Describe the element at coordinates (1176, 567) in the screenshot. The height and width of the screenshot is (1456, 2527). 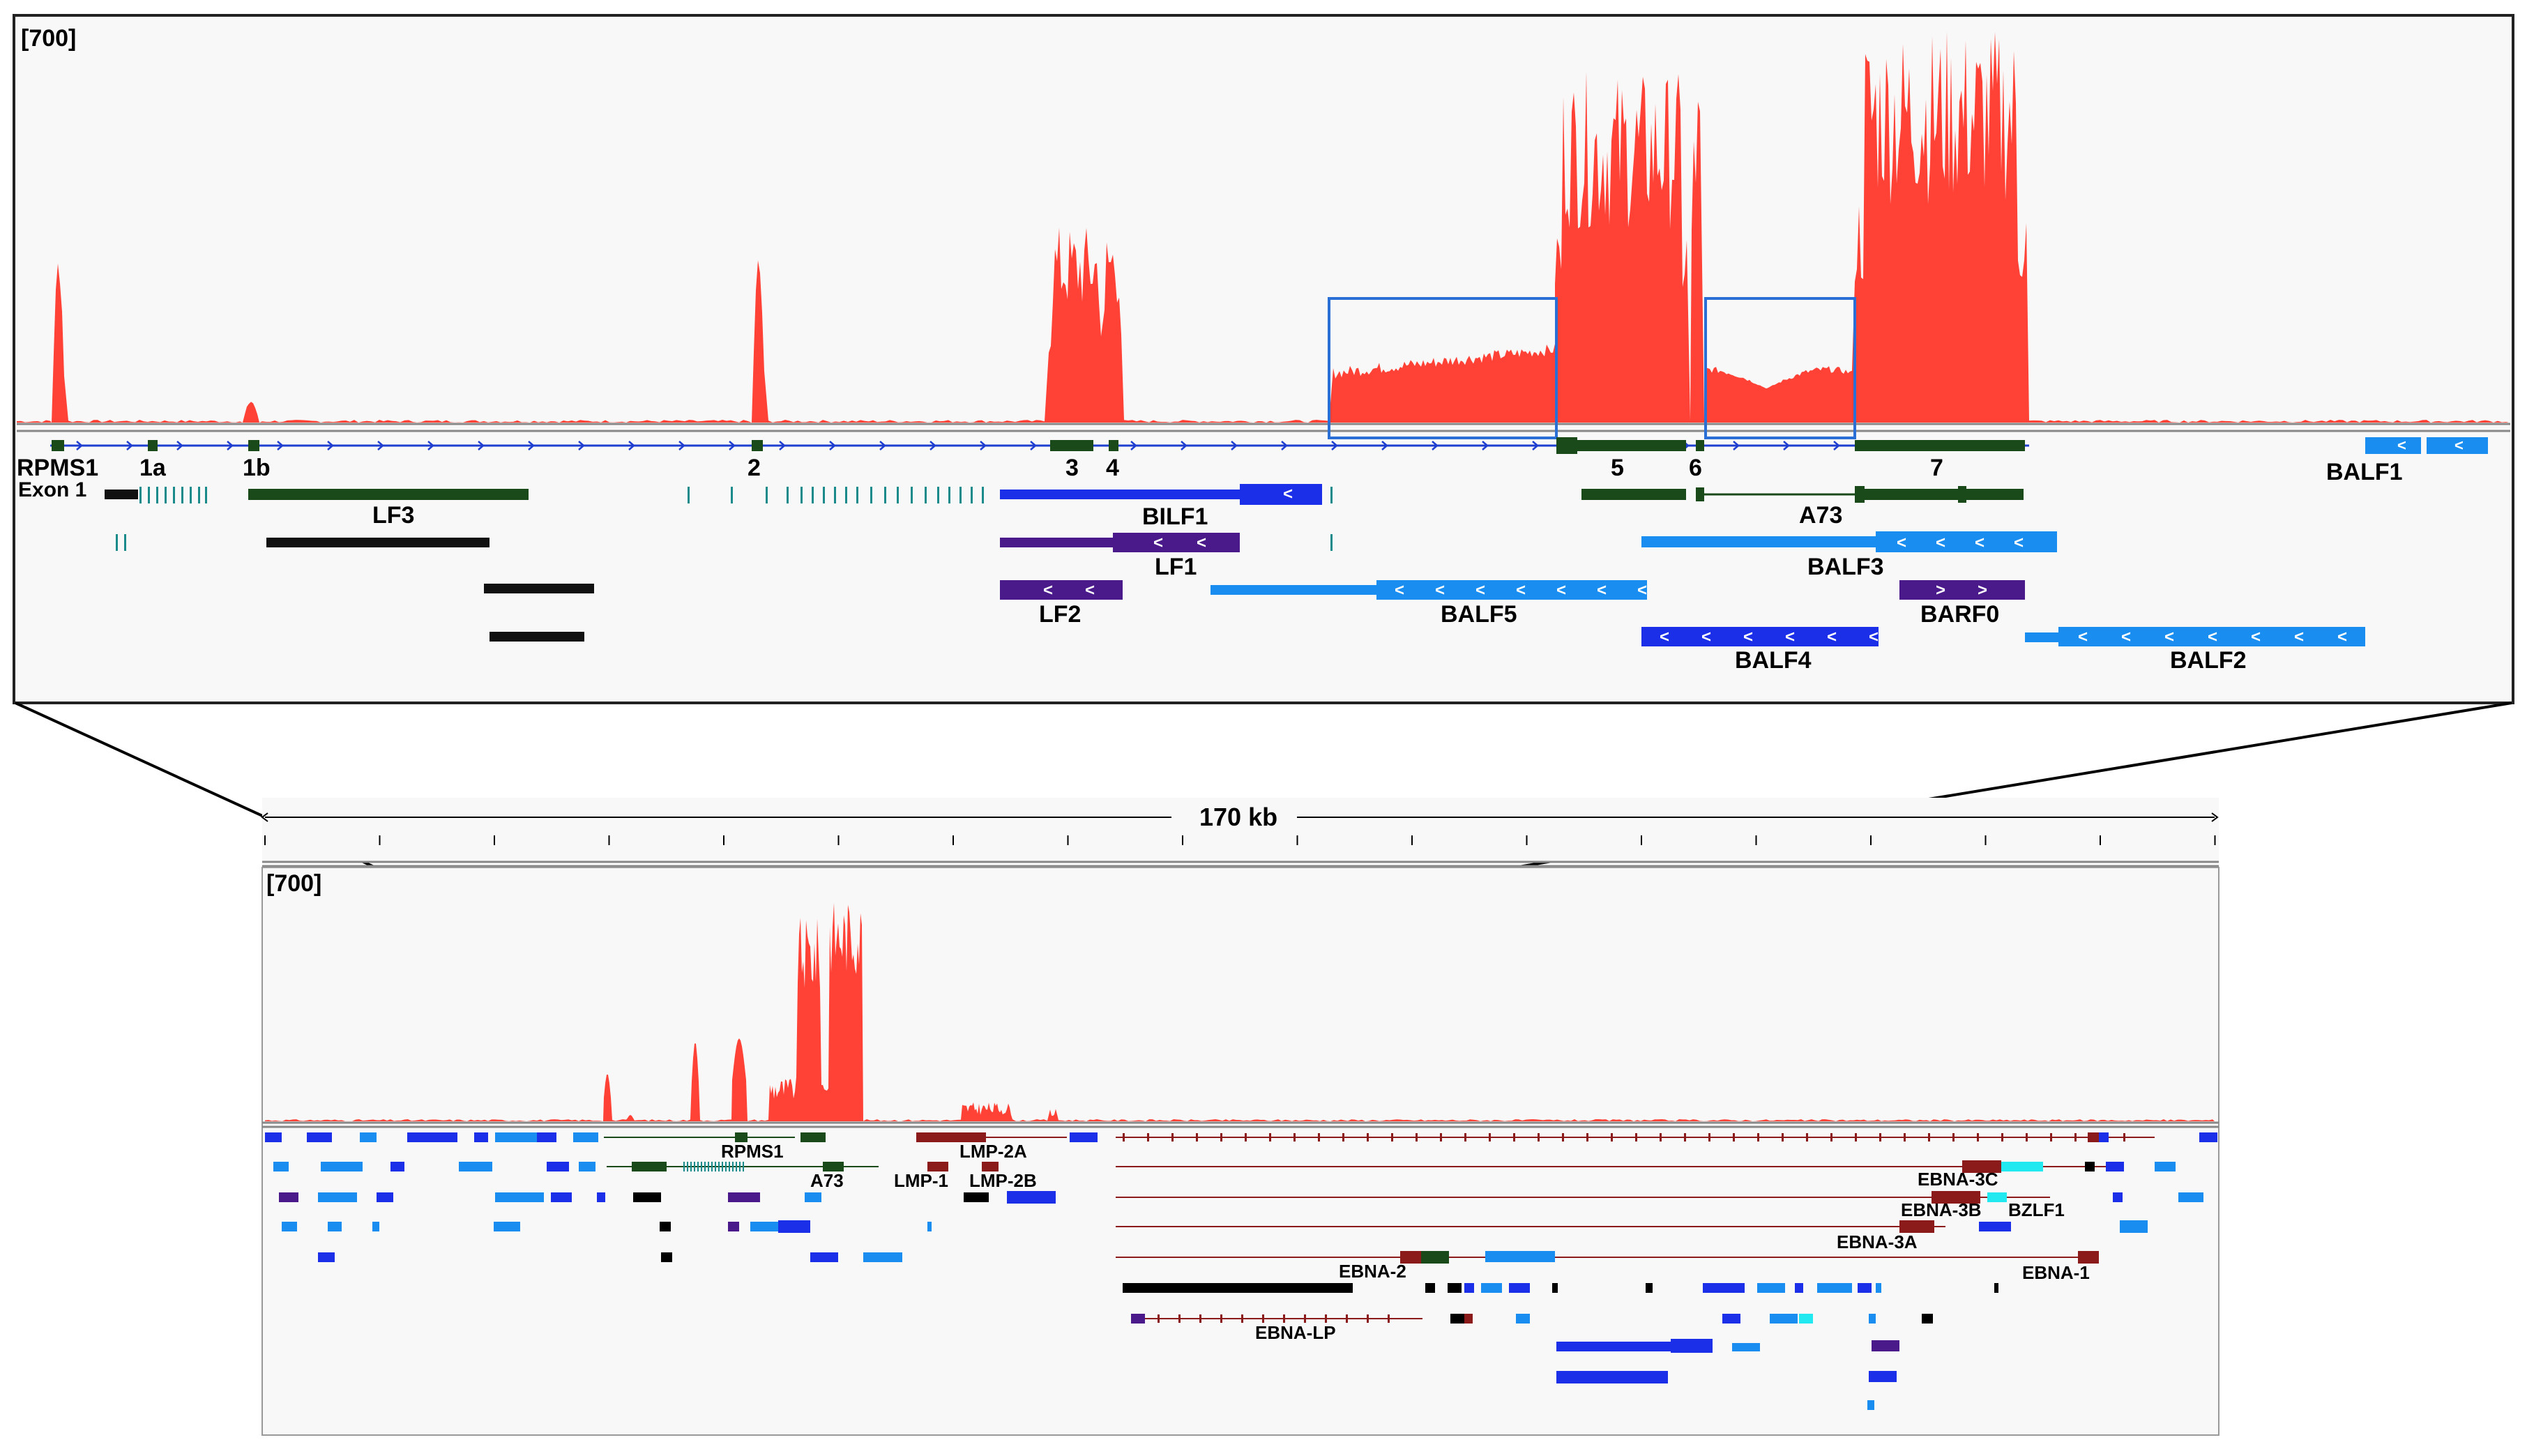
I see `label-lf1: LF1` at that location.